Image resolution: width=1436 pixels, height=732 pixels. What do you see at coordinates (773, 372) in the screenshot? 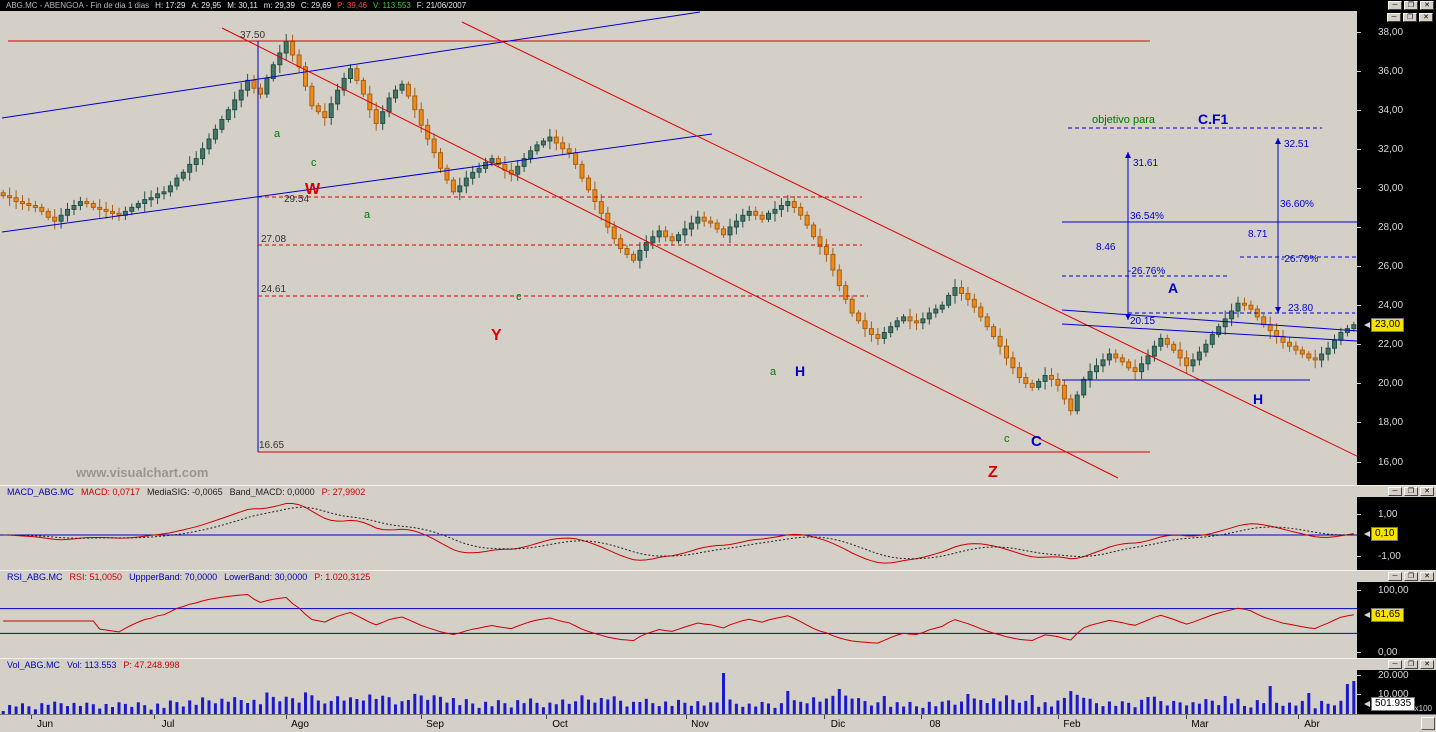
I see `chart-annotation: a` at bounding box center [773, 372].